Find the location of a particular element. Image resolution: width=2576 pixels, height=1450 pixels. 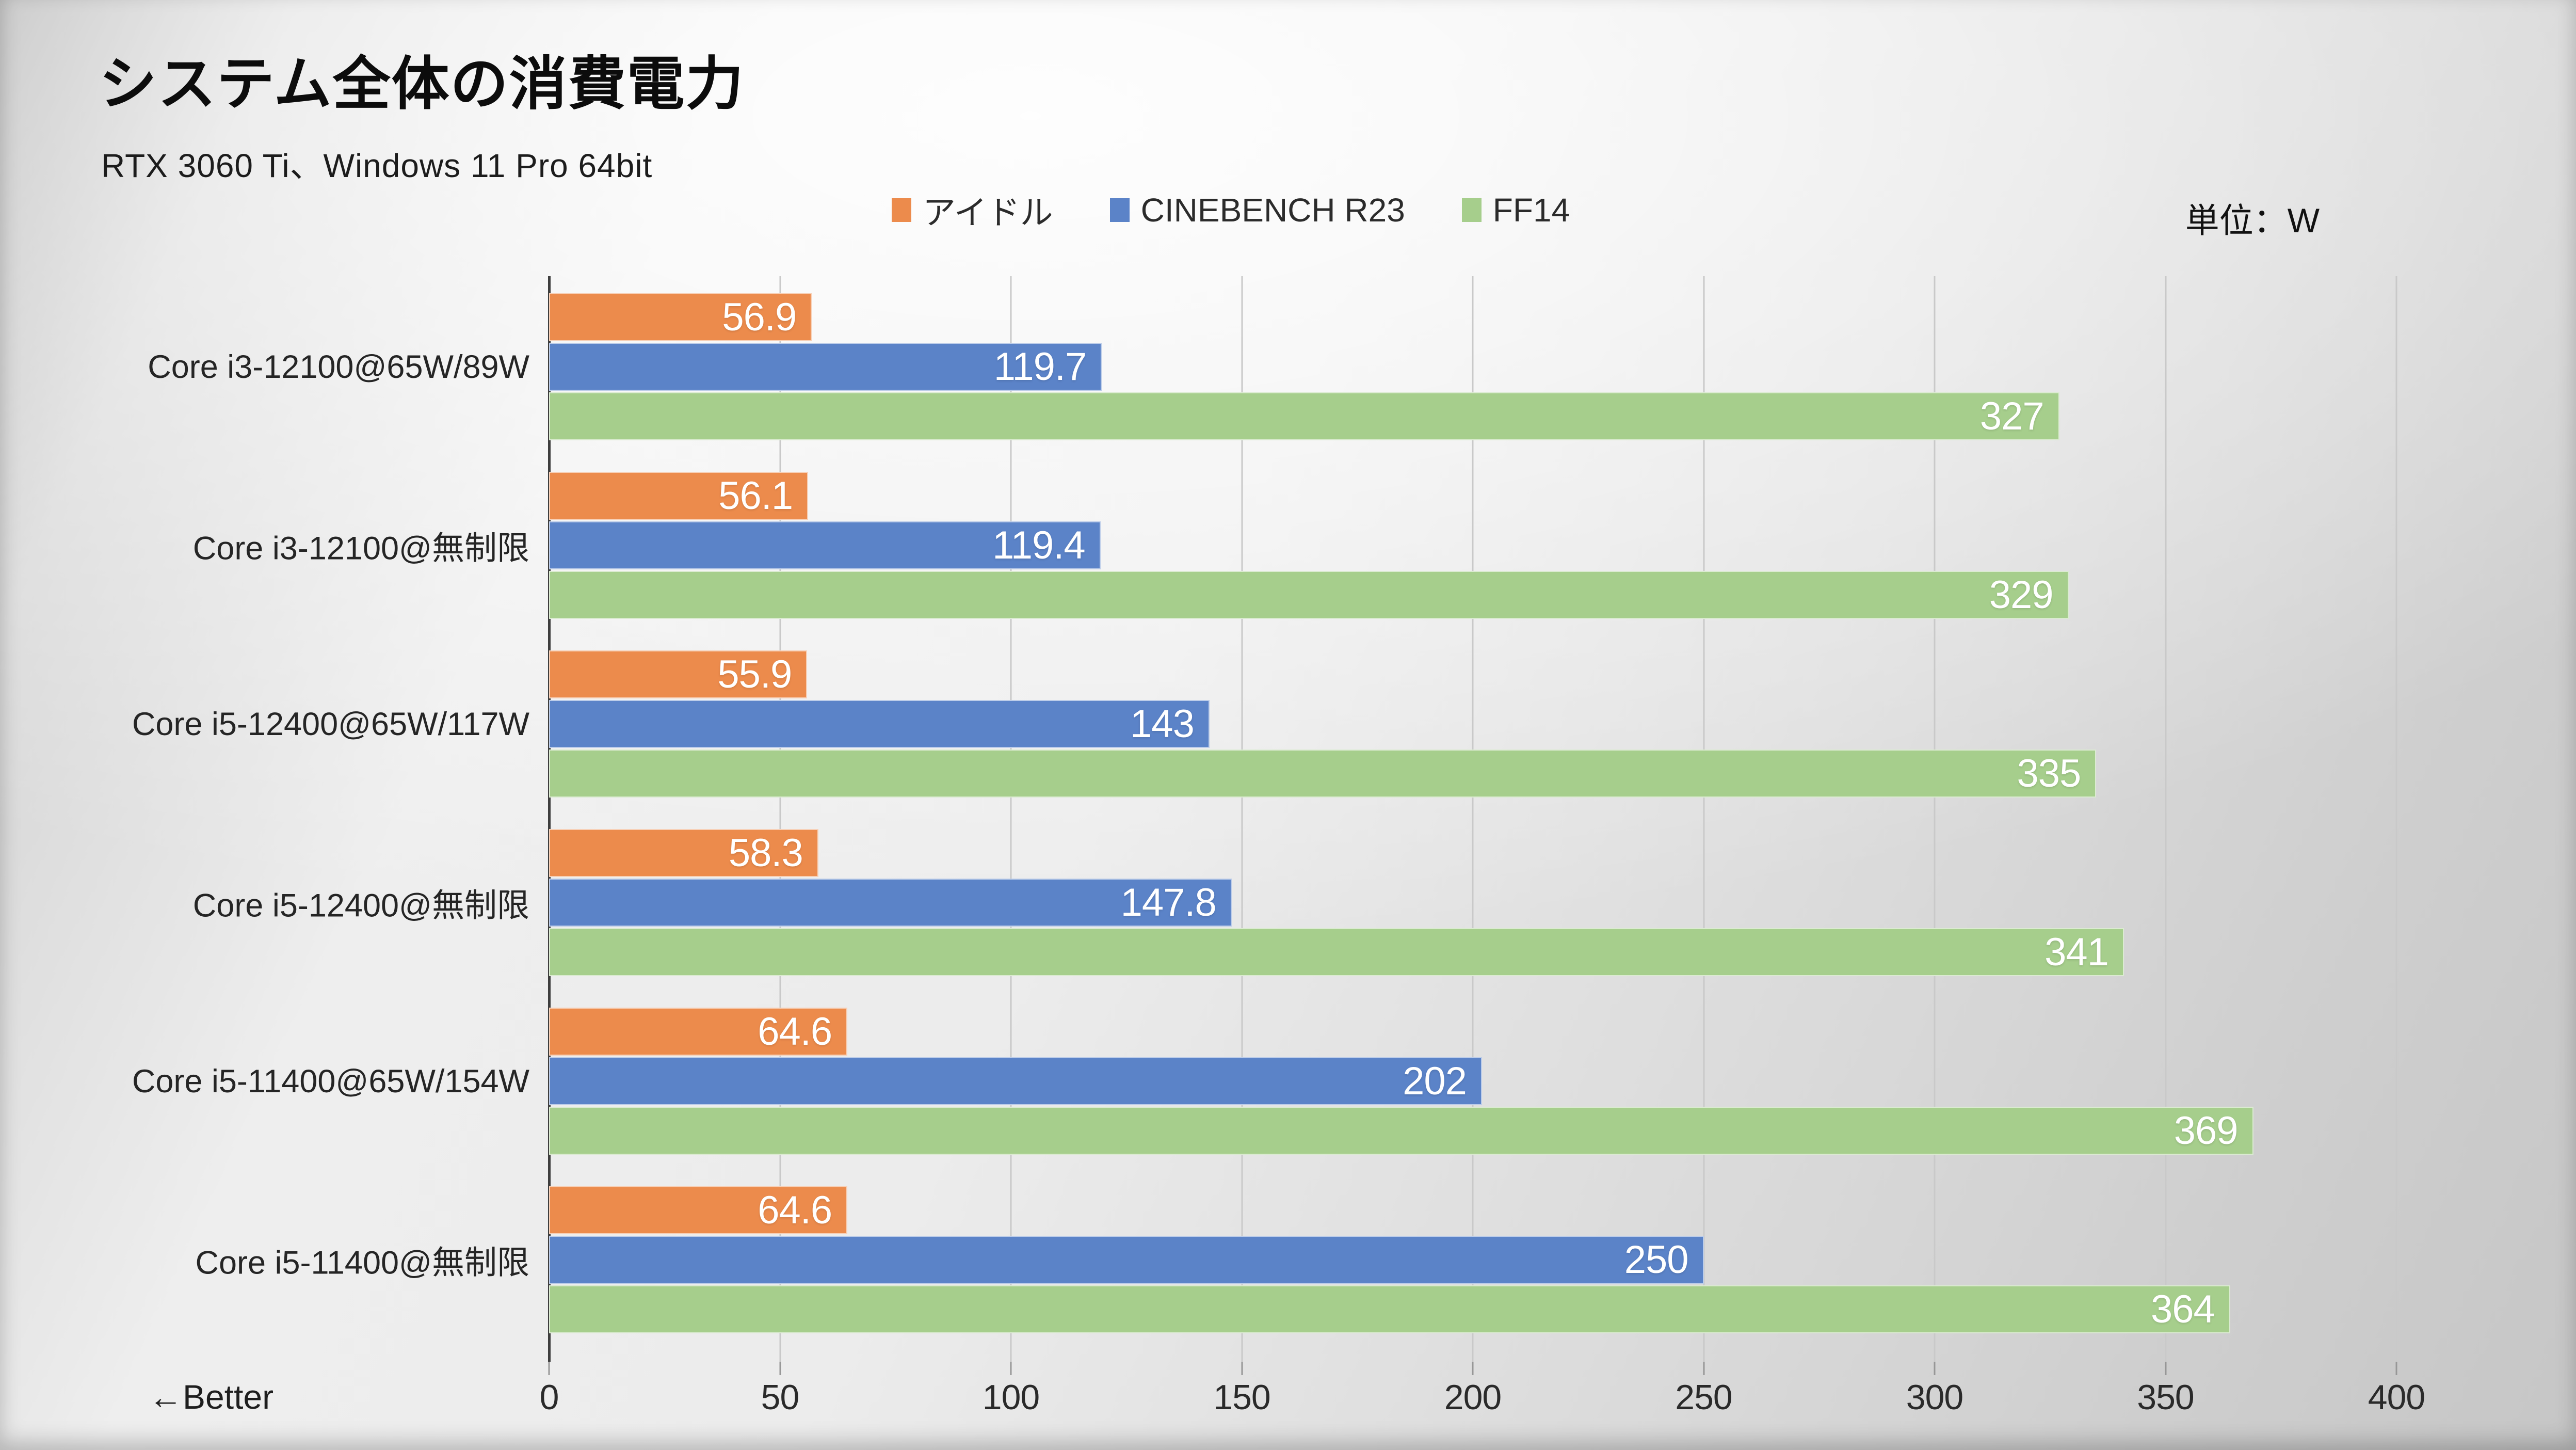

bar-group: 56.1 119.4 329 is located at coordinates (1473, 546).